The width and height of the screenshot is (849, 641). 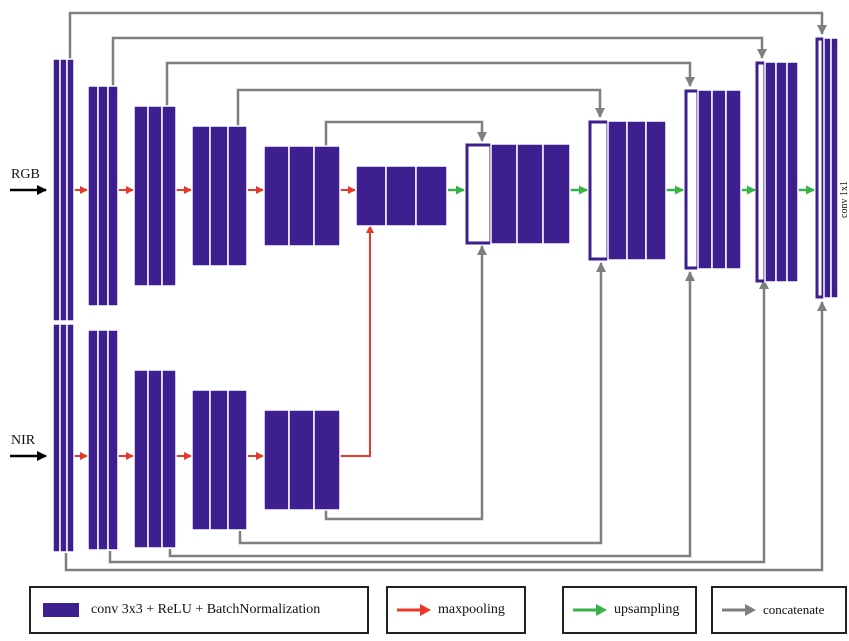 I want to click on nir-label: NIR, so click(x=23, y=440).